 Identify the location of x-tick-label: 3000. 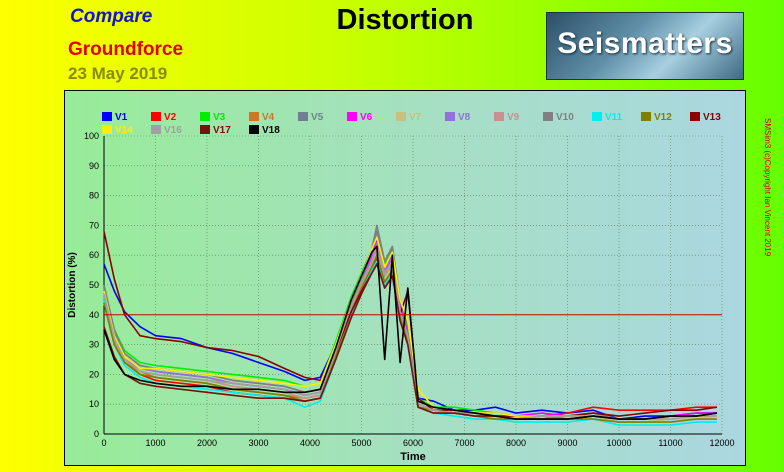
(258, 443).